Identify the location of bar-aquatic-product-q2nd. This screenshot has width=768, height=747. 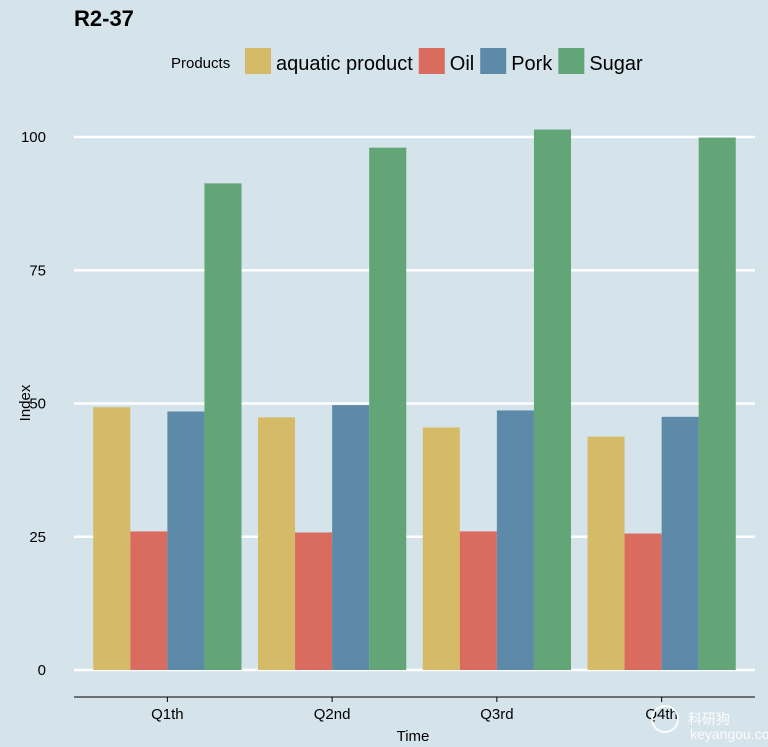
(276, 543).